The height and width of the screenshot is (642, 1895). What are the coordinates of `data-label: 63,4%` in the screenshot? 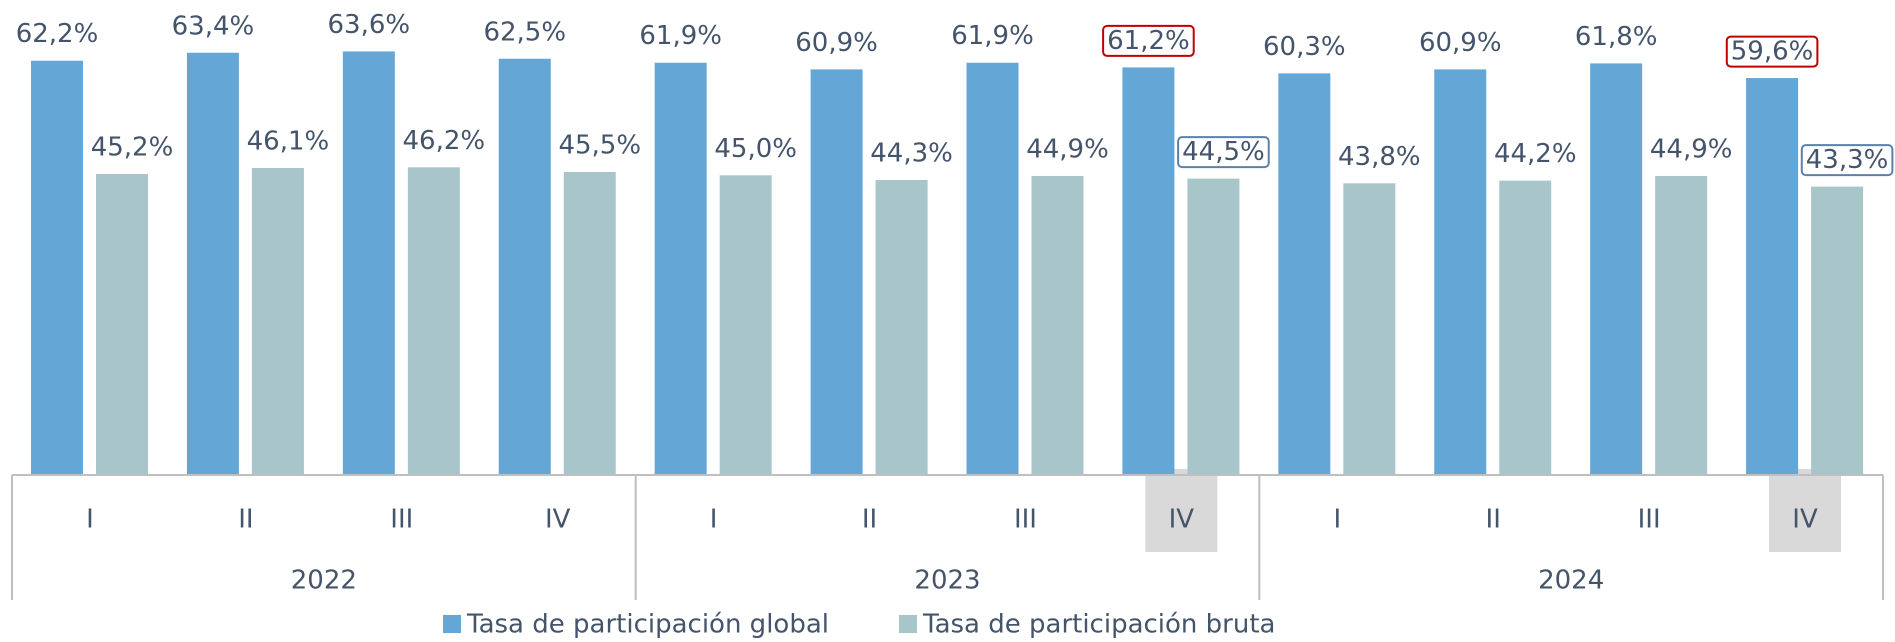 It's located at (213, 26).